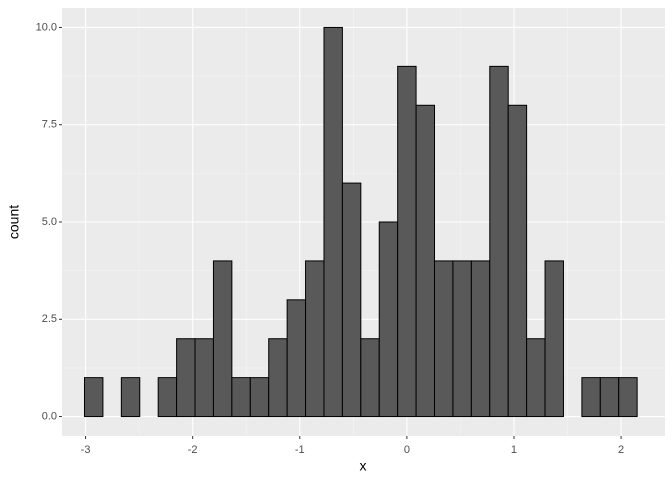 This screenshot has height=480, width=672. Describe the element at coordinates (621, 450) in the screenshot. I see `x-tick-label: 2` at that location.